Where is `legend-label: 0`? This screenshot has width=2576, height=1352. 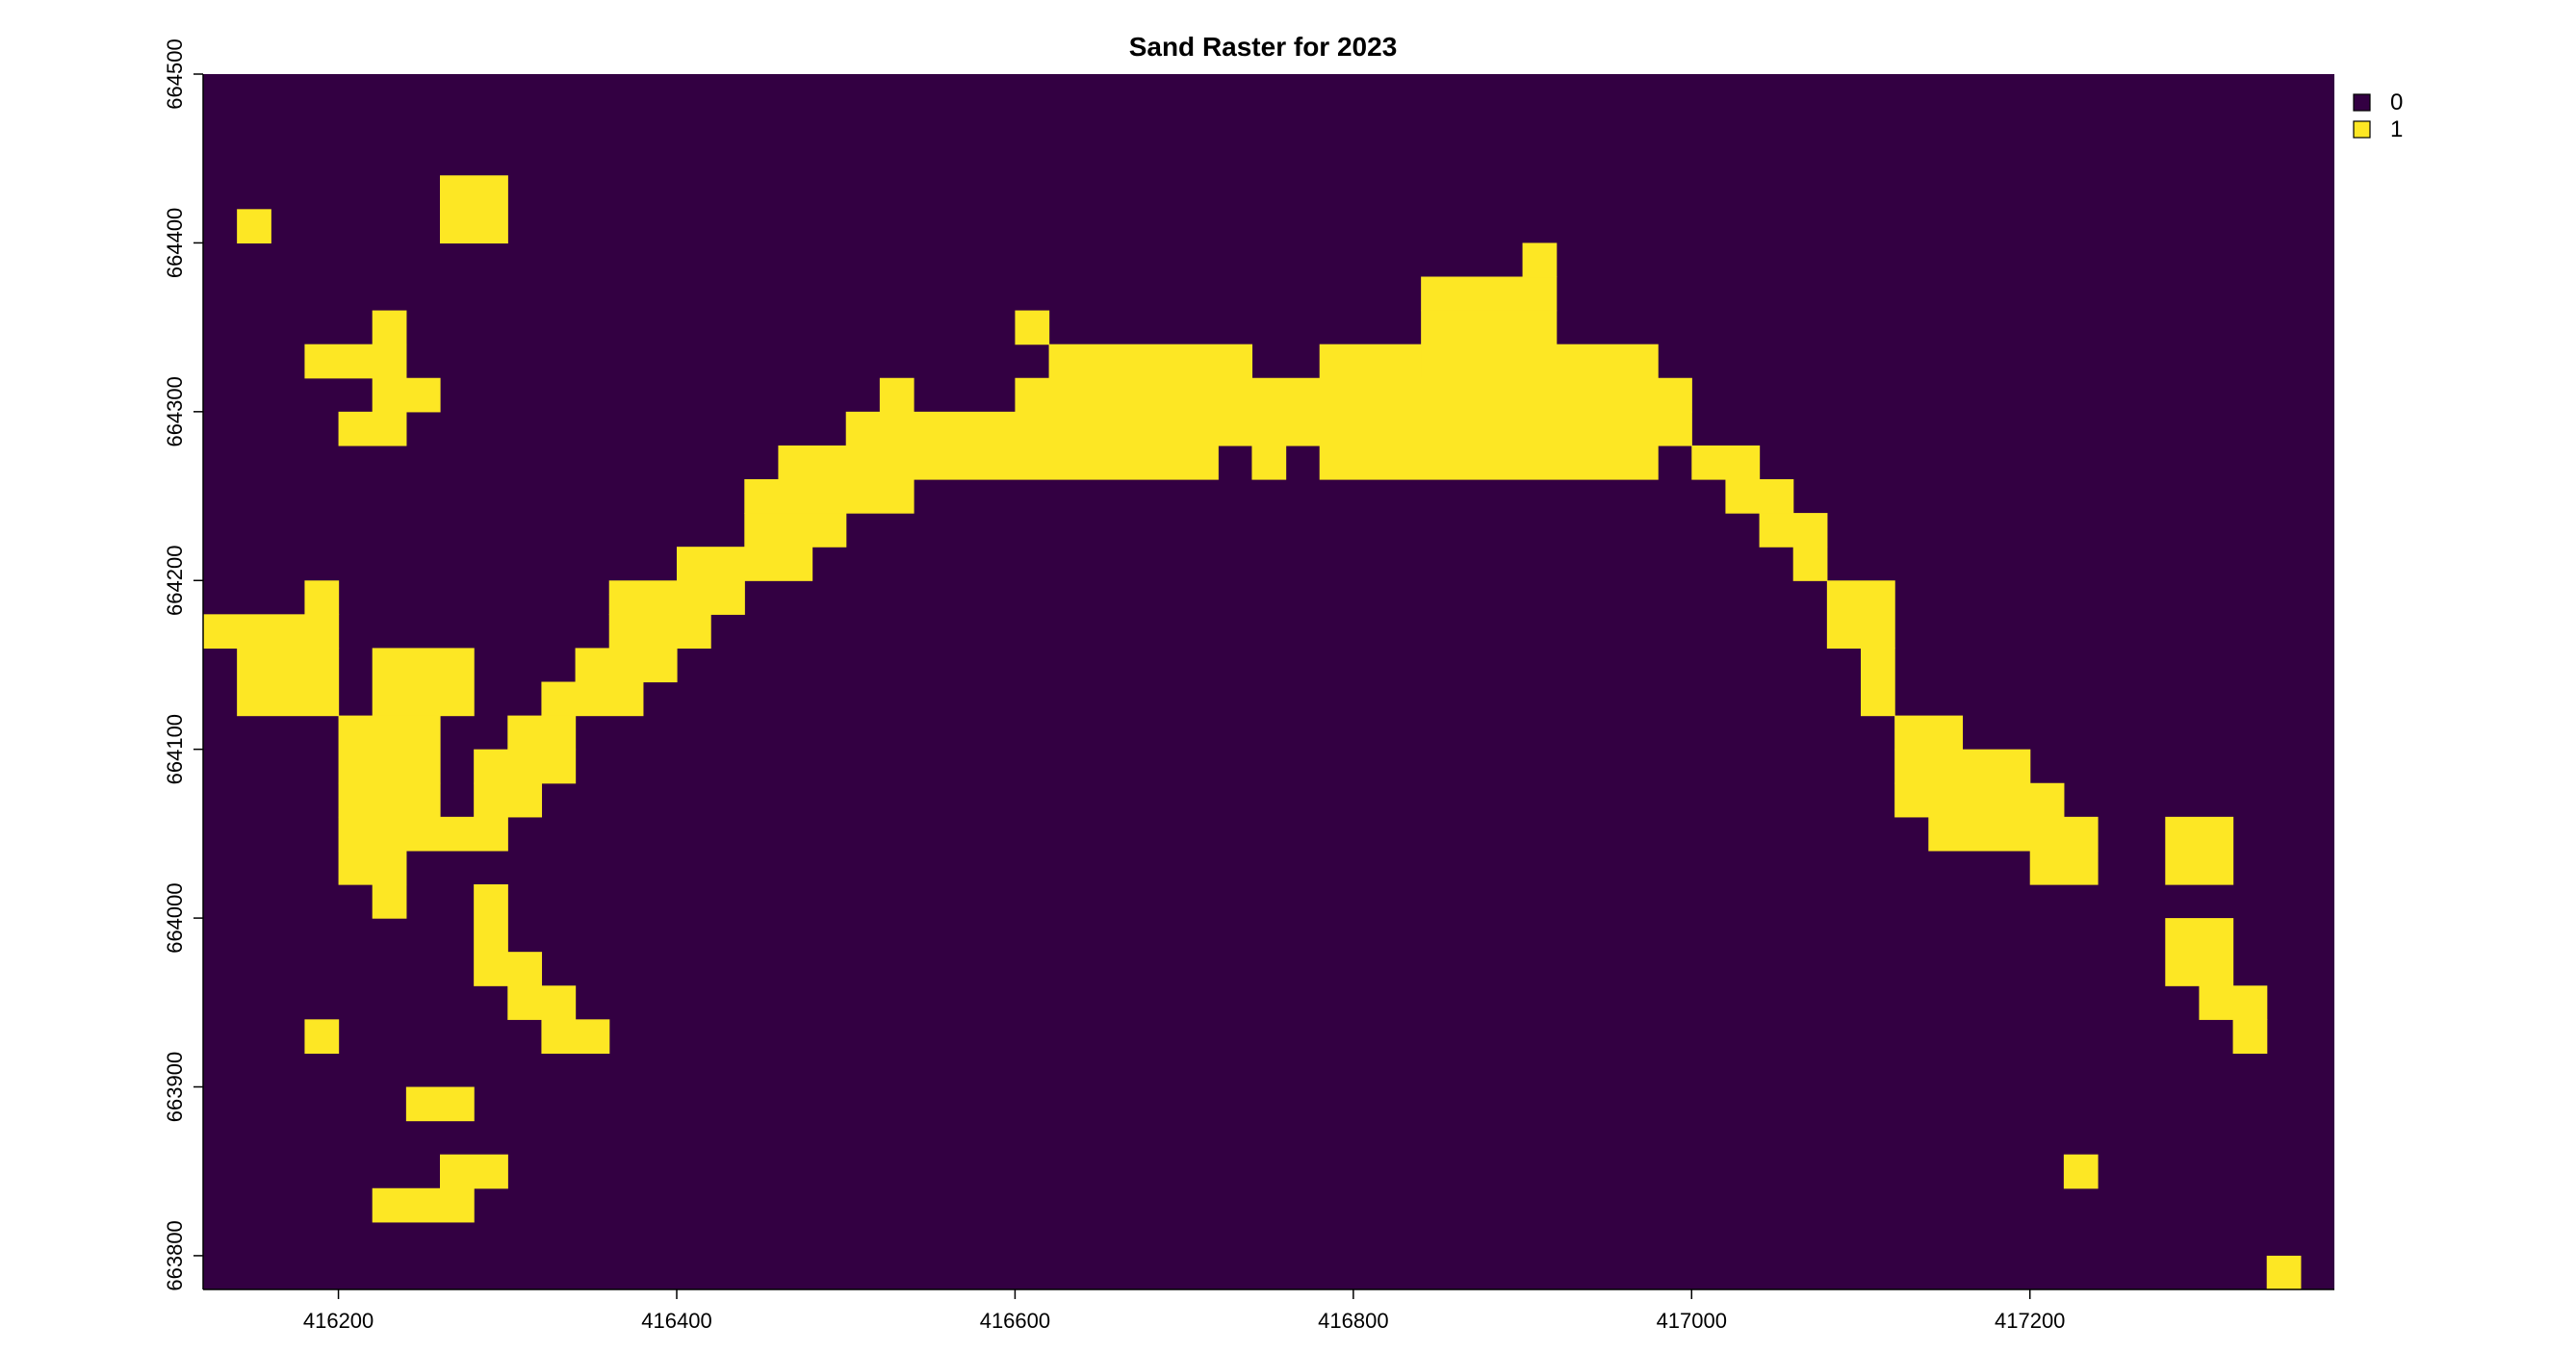
legend-label: 0 is located at coordinates (2396, 102).